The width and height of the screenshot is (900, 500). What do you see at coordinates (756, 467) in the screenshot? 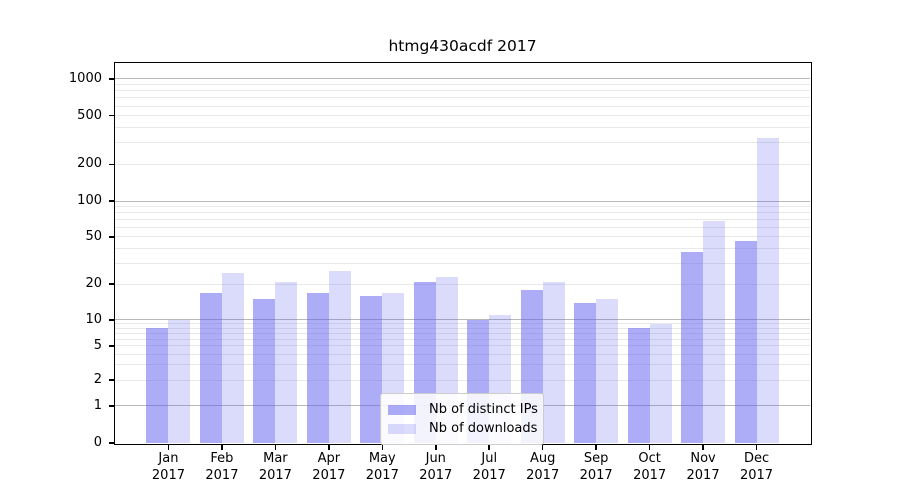
I see `x-tick-label: Dec 2017` at bounding box center [756, 467].